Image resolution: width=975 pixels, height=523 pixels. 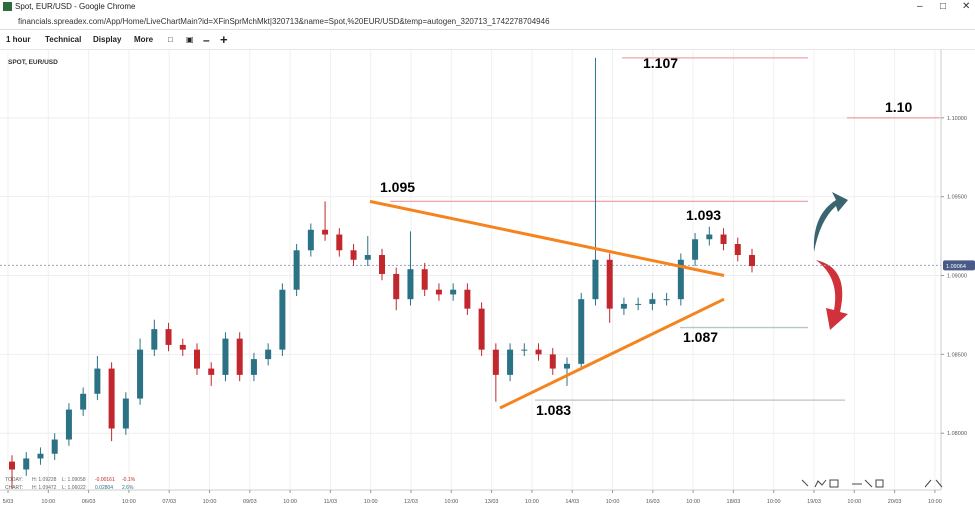 I want to click on x-tick-label: 19/03, so click(x=814, y=502).